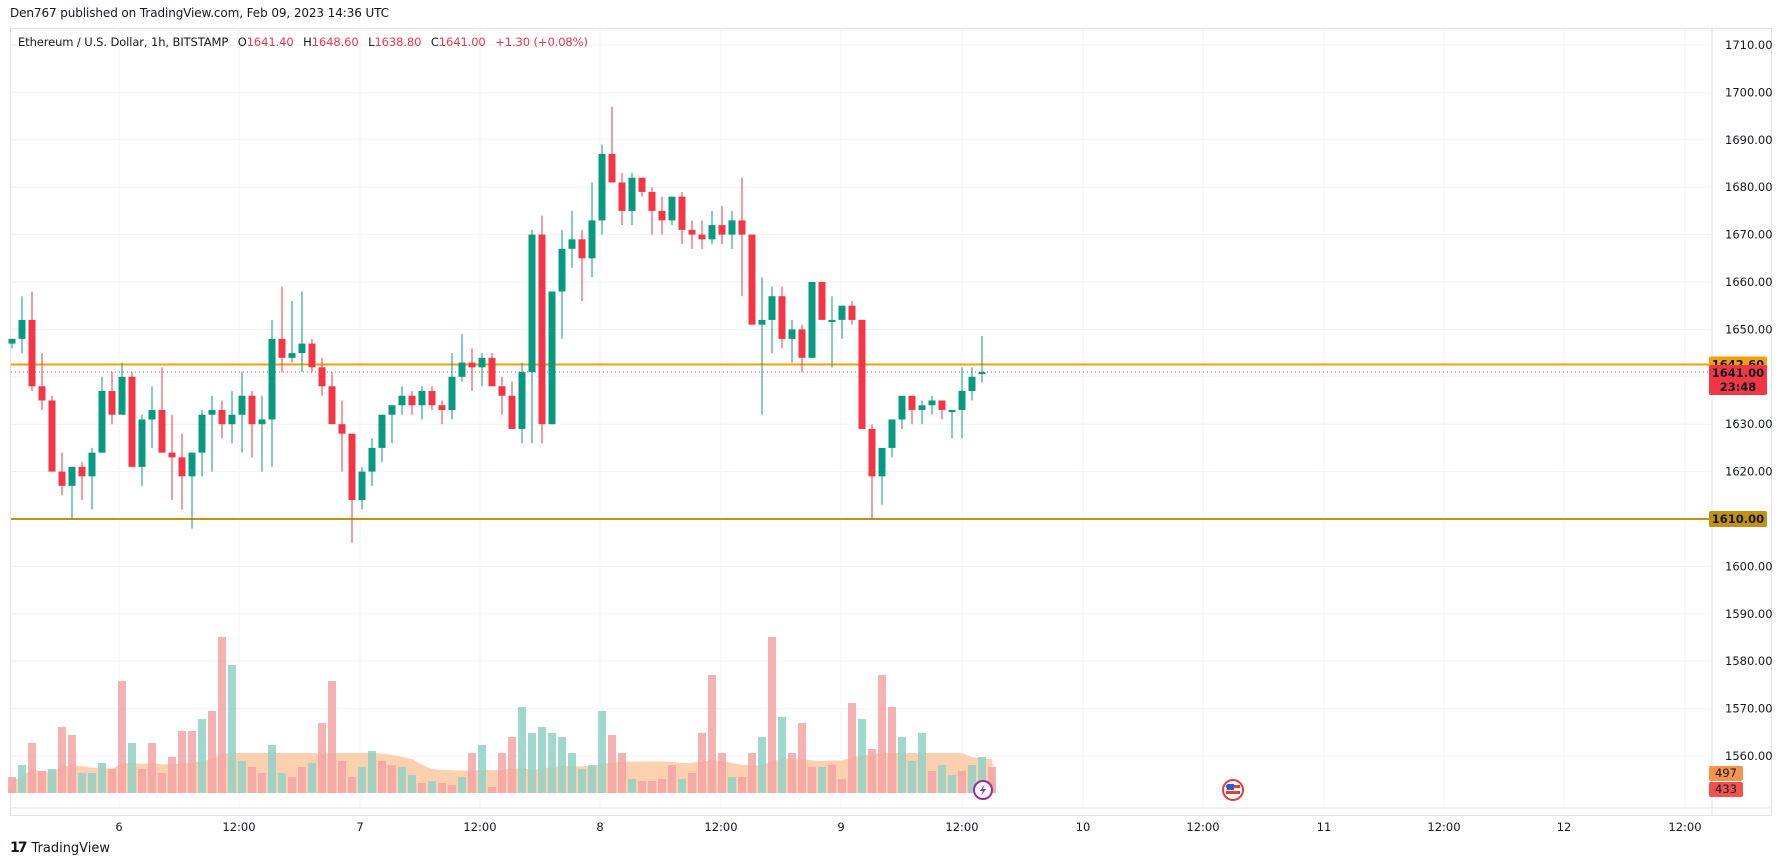 This screenshot has width=1782, height=867. I want to click on close-key: C, so click(434, 42).